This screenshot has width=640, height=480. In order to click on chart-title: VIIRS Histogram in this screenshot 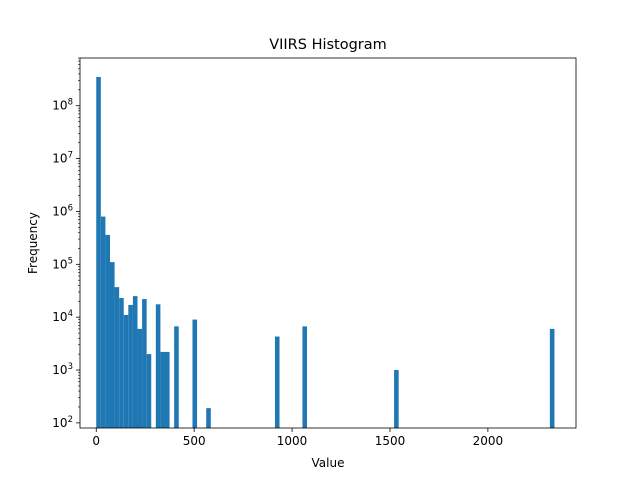, I will do `click(328, 45)`.